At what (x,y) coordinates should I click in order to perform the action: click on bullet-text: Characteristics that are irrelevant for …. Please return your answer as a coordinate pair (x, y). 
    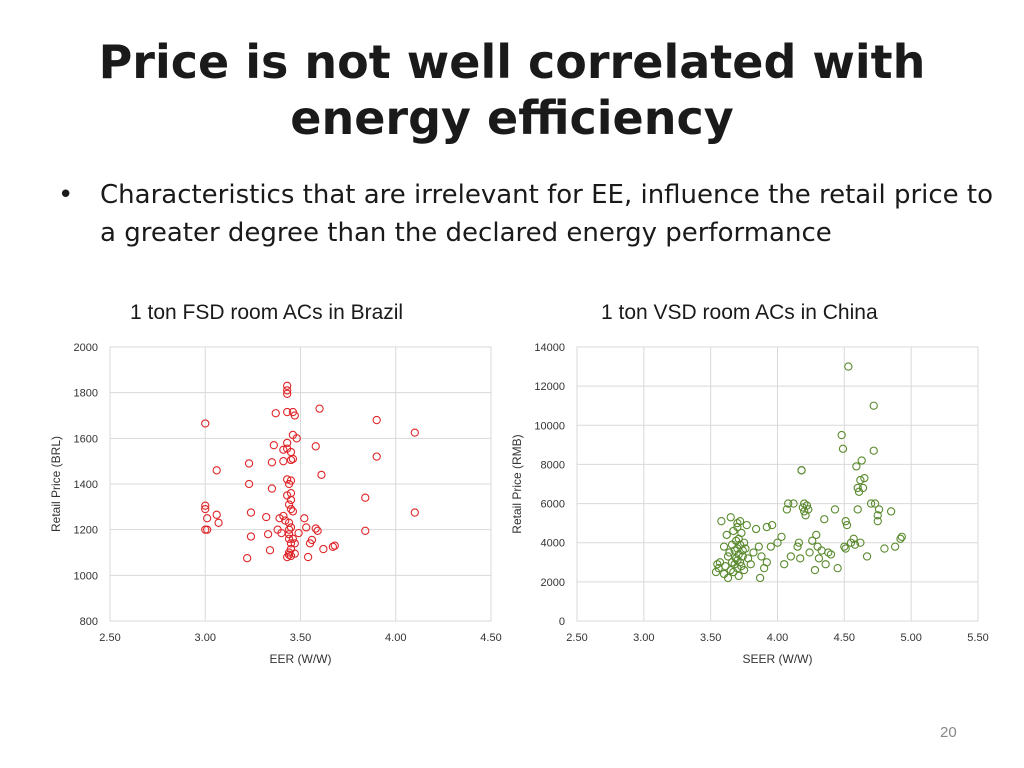
    Looking at the image, I should click on (547, 214).